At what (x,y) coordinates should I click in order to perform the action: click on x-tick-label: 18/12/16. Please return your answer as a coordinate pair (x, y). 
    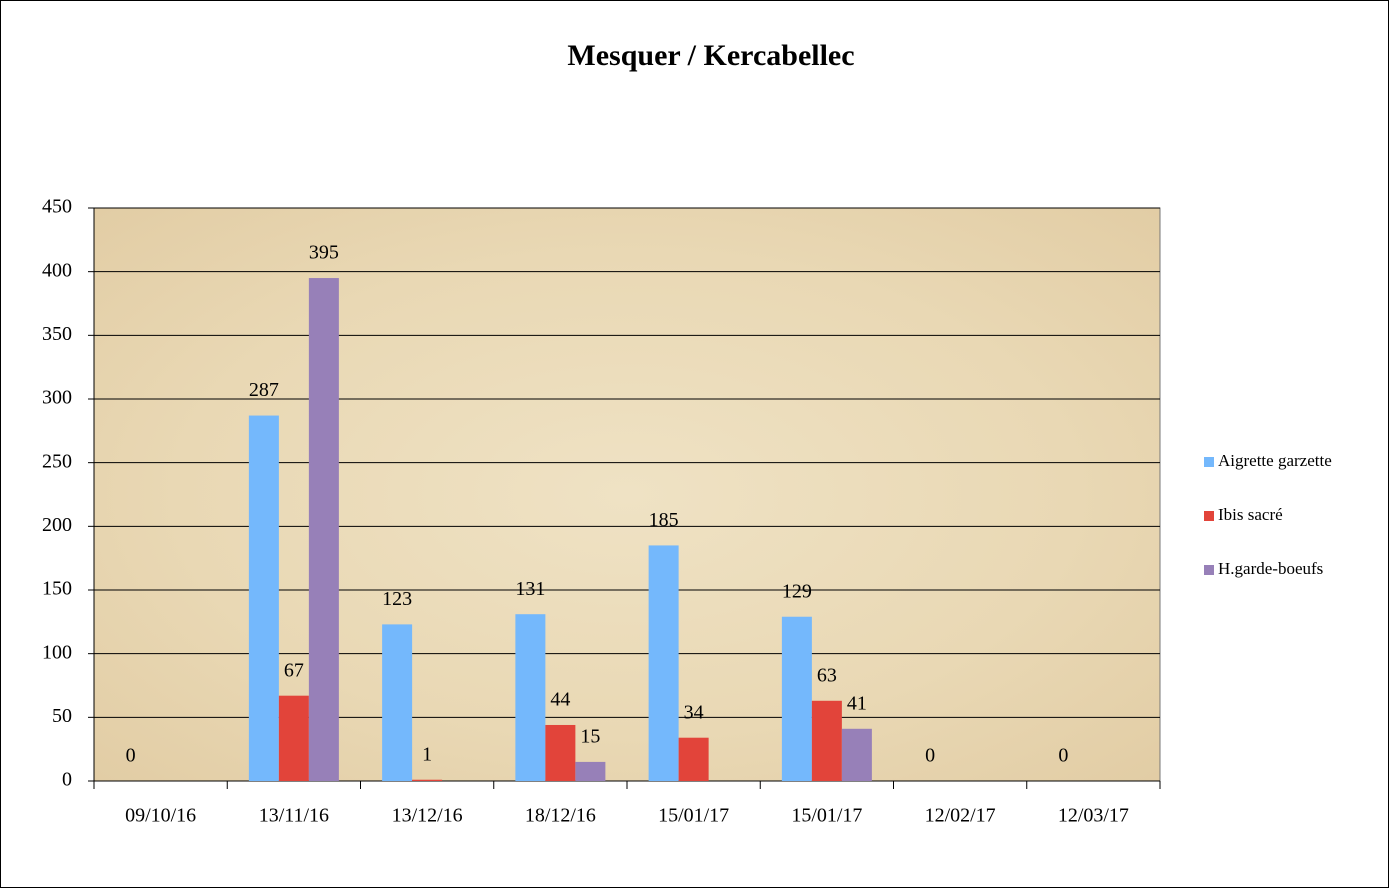
    Looking at the image, I should click on (560, 816).